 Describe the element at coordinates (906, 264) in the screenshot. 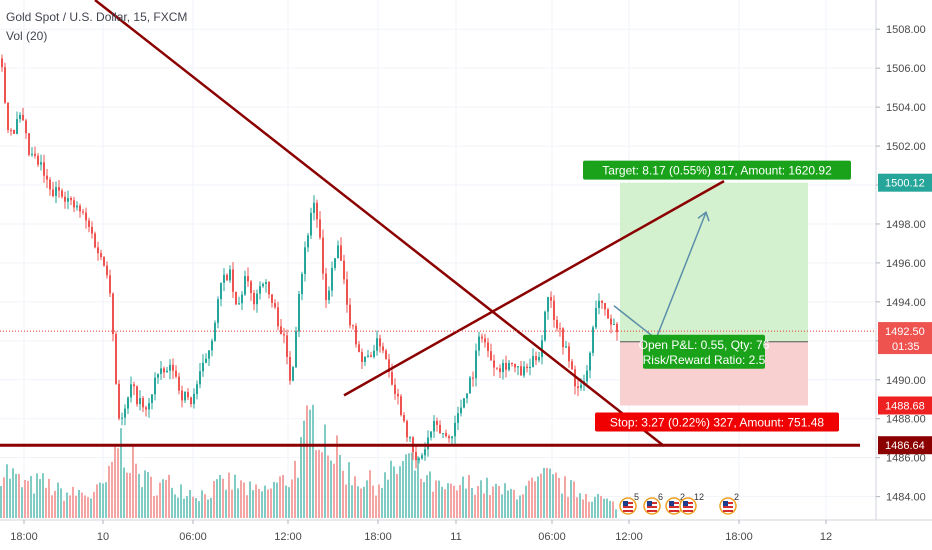

I see `price-tick-label: 1496.00` at that location.